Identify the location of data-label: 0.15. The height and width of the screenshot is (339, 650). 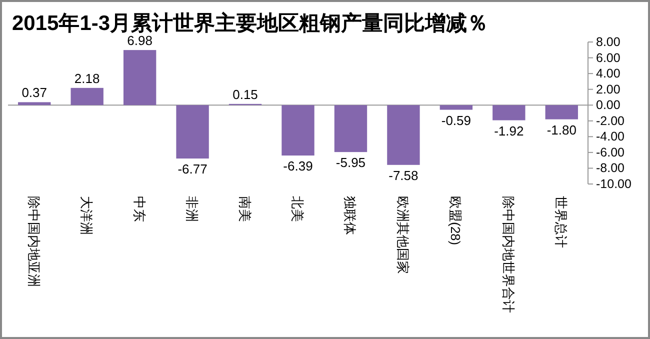
(245, 94).